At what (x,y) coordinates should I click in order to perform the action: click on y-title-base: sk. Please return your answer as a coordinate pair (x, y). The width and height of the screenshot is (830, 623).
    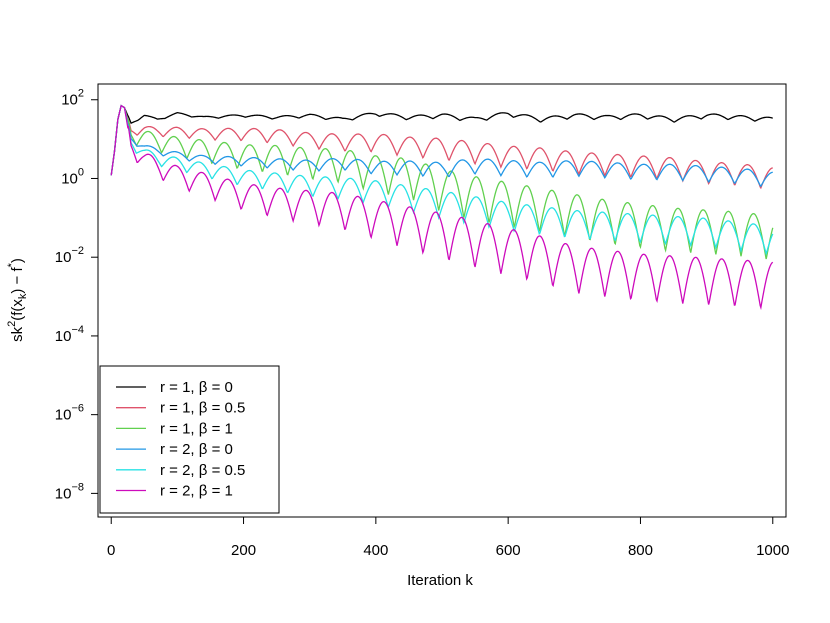
    Looking at the image, I should click on (17, 334).